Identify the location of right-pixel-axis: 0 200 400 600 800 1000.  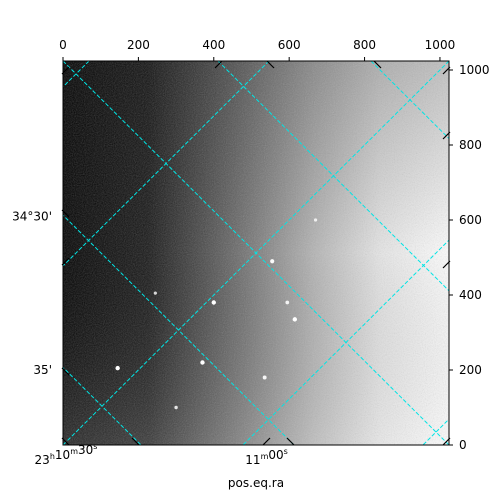
(469, 257).